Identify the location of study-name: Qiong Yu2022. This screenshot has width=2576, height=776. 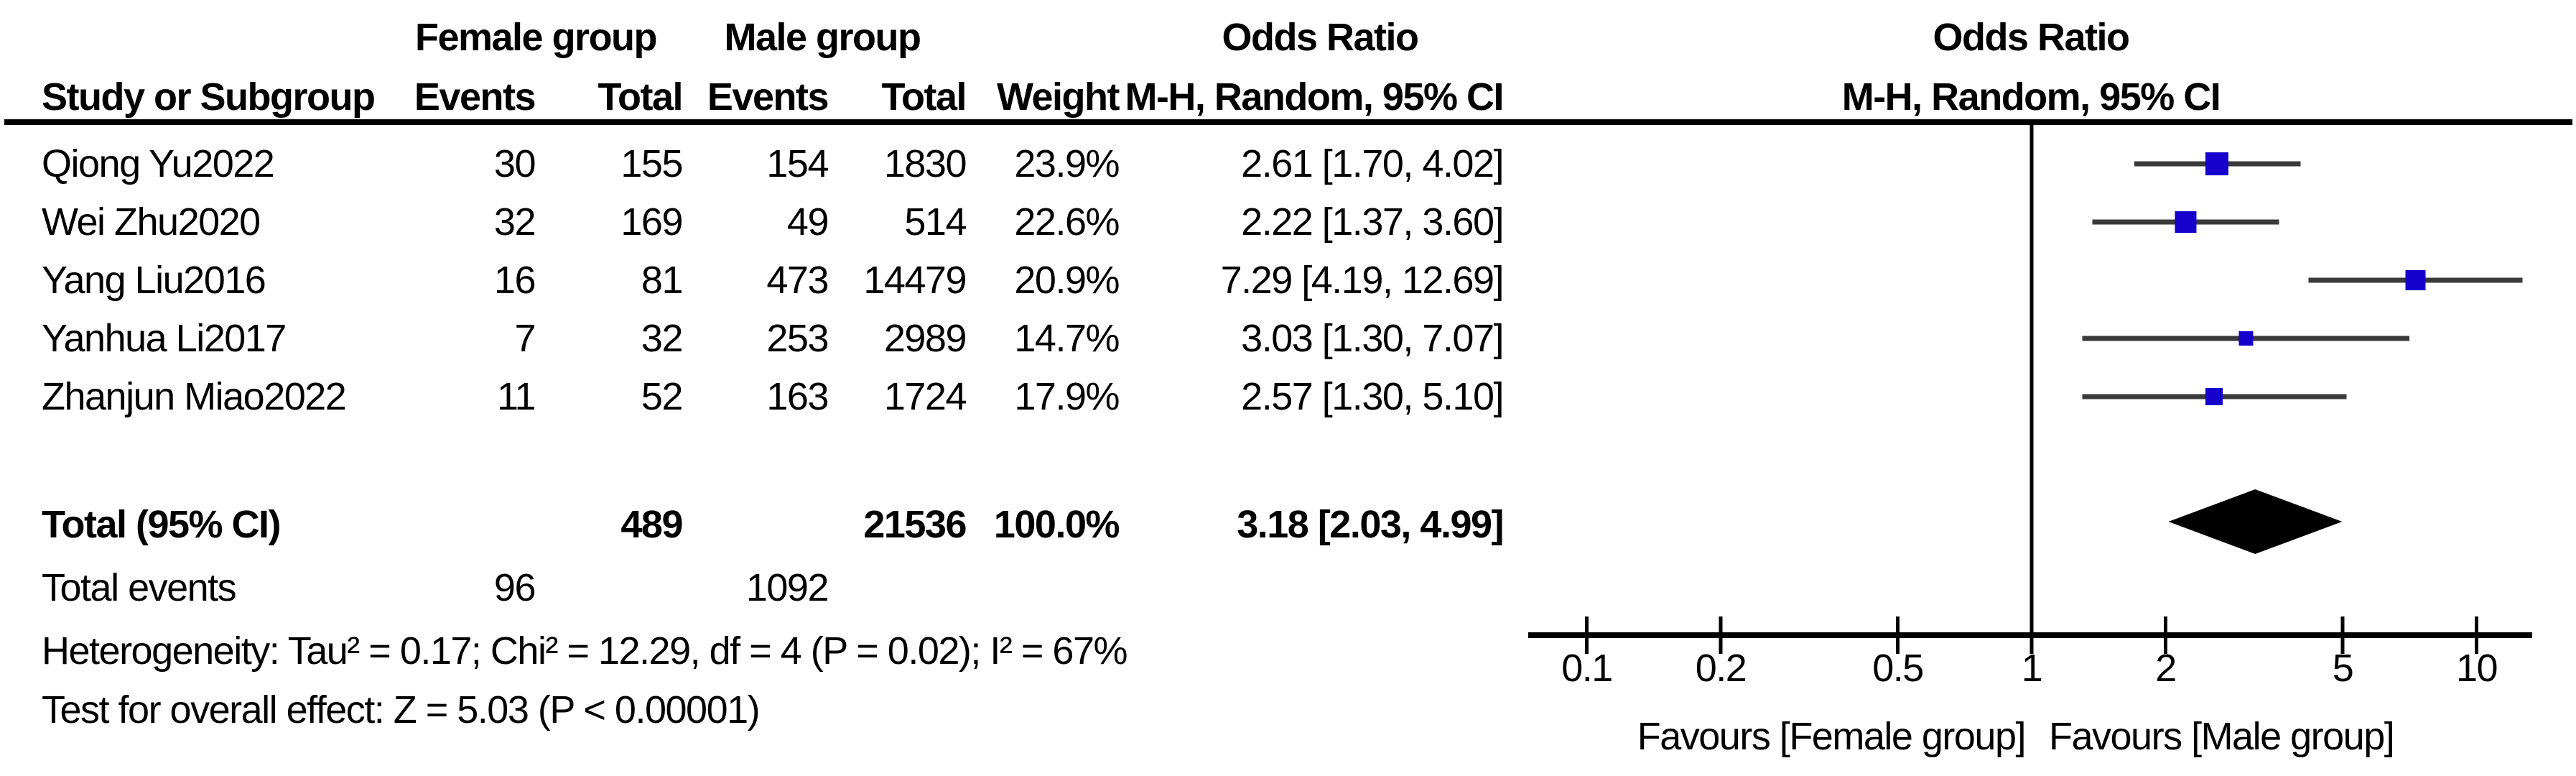
(158, 163).